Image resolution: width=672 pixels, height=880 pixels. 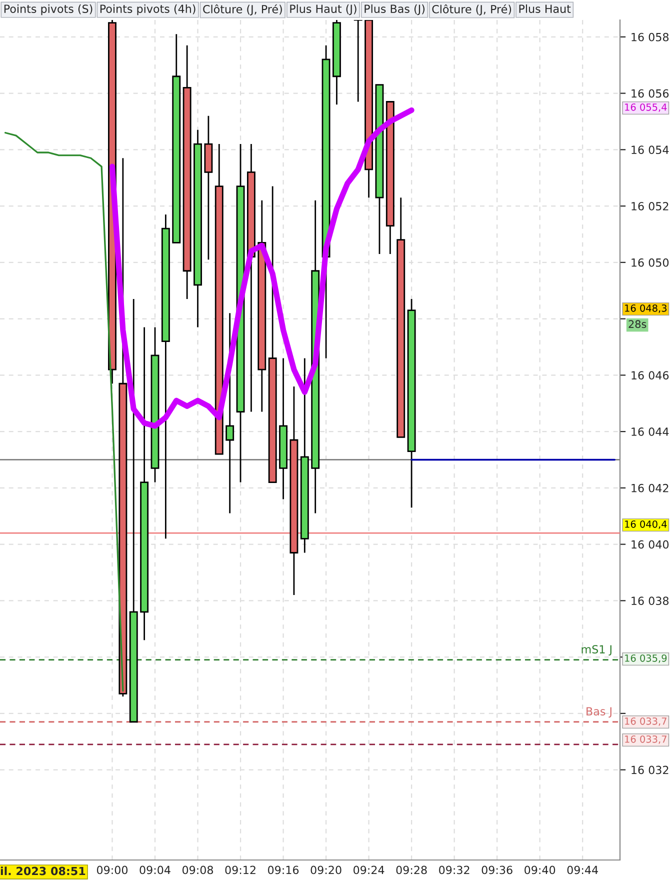 I want to click on text: 16 035,9, so click(x=646, y=658).